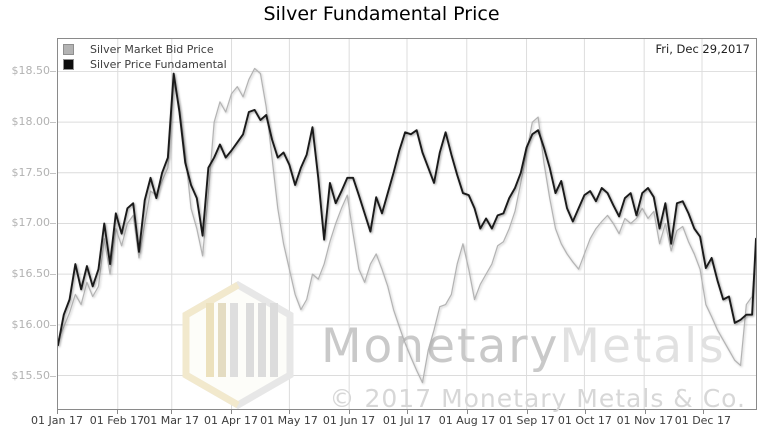 The image size is (763, 434). What do you see at coordinates (158, 64) in the screenshot?
I see `legend-label-fundamental: Silver Price Fundamental` at bounding box center [158, 64].